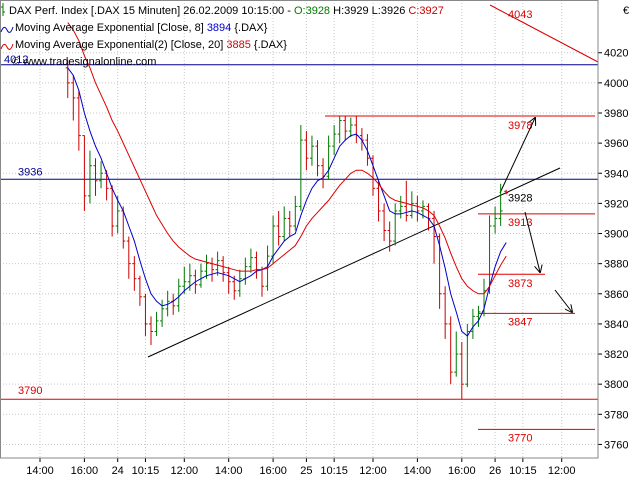 The image size is (640, 480). Describe the element at coordinates (616, 54) in the screenshot. I see `y-tick-label: 4020` at that location.